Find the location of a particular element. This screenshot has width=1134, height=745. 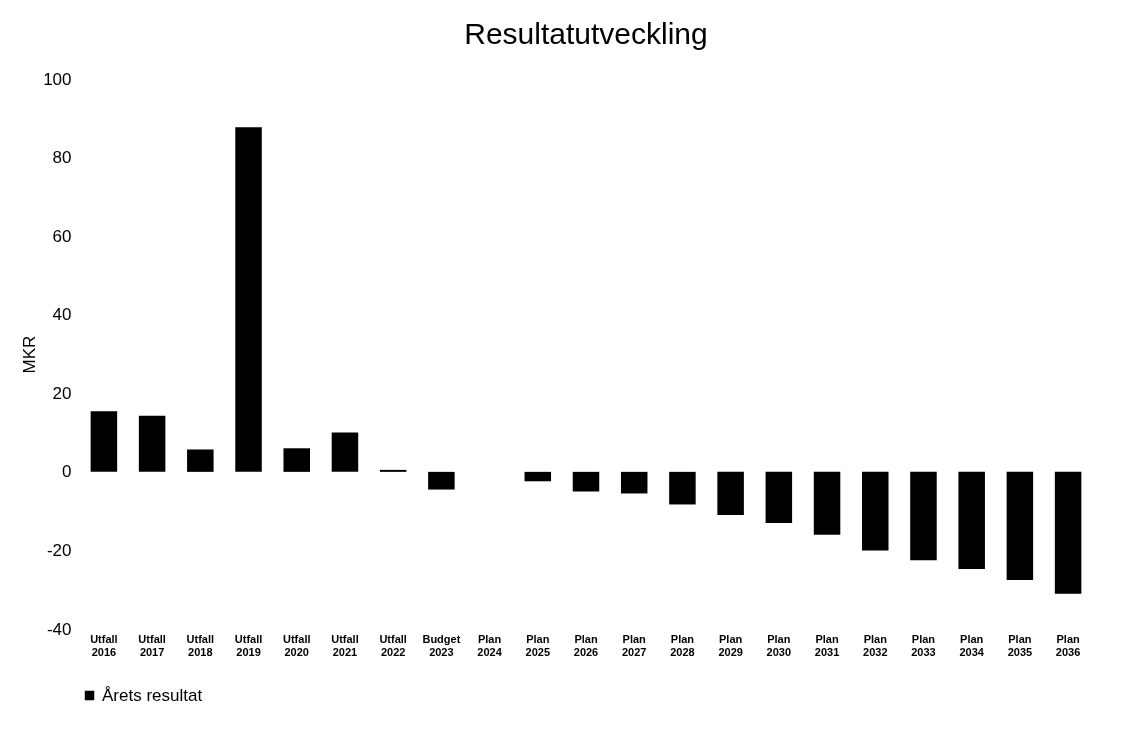

y-tick-label: 100 is located at coordinates (57, 79).